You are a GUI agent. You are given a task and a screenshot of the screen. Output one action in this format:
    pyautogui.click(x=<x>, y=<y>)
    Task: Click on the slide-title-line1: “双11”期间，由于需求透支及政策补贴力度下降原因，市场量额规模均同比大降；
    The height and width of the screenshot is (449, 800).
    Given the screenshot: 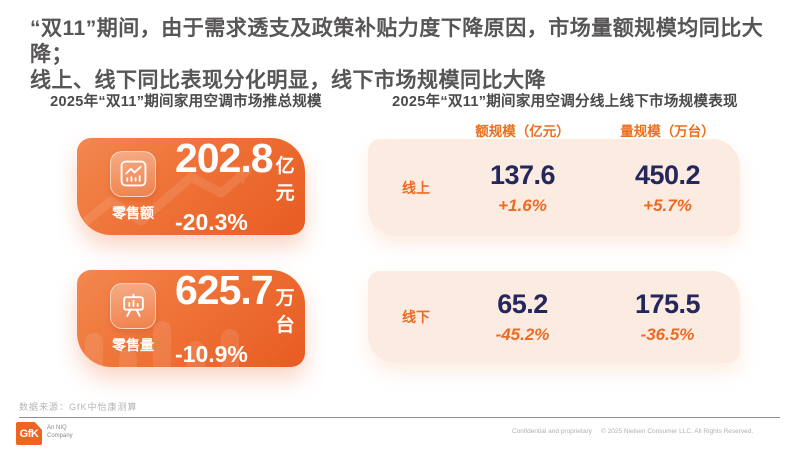 What is the action you would take?
    pyautogui.click(x=397, y=41)
    